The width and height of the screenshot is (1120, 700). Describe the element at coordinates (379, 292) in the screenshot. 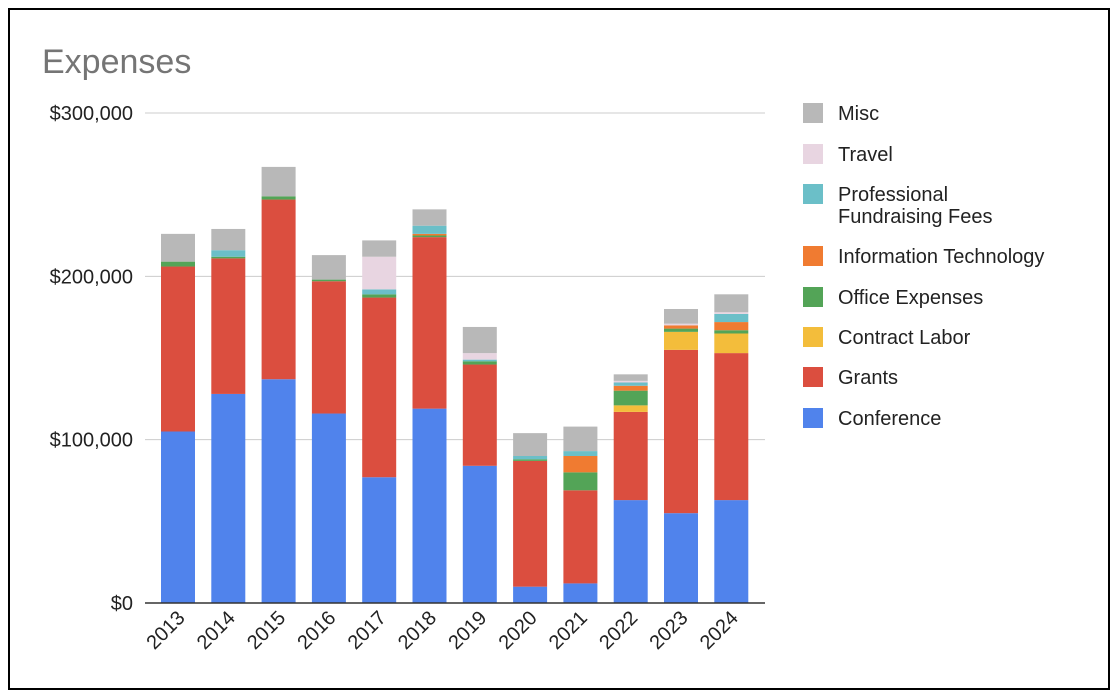

I see `bar-2017-professional-fundraising-fees` at that location.